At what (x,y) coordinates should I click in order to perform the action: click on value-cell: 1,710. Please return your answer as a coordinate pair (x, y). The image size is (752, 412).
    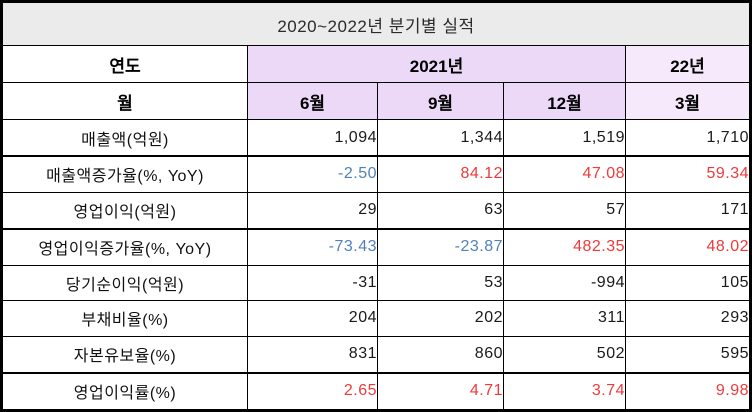
    Looking at the image, I should click on (688, 138).